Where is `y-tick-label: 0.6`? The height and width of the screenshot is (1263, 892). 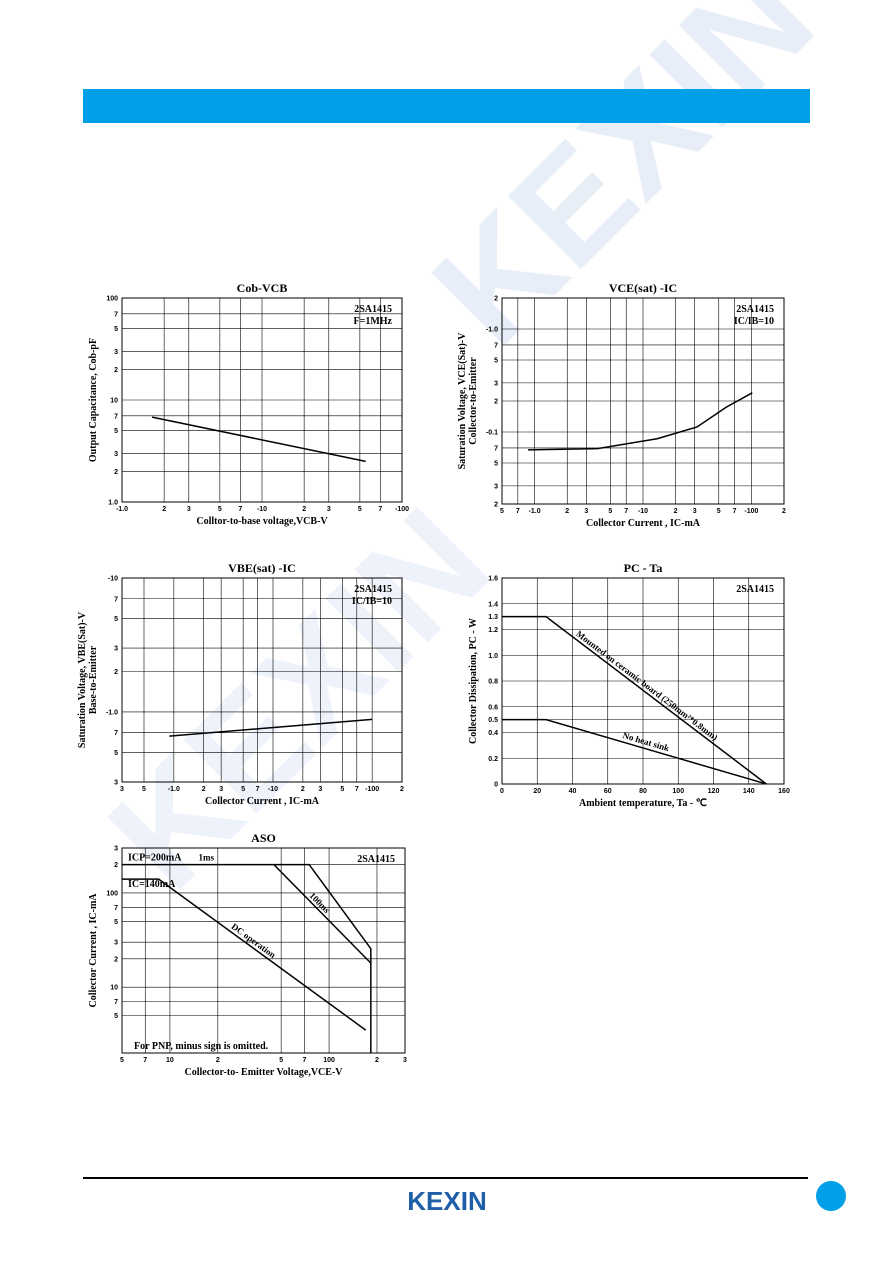
y-tick-label: 0.6 is located at coordinates (493, 707).